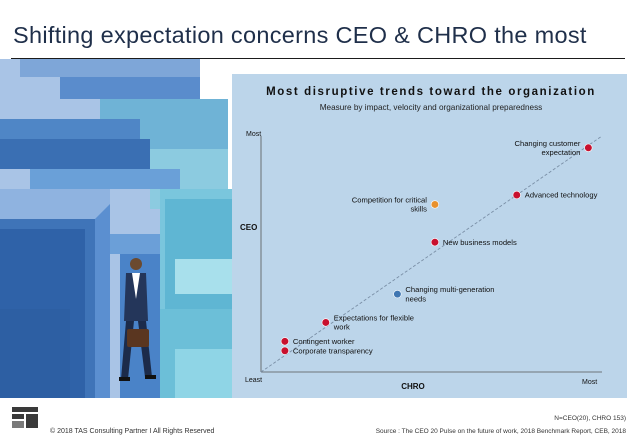  I want to click on point-label-changing-customer-expectation: Changing customer expectation, so click(548, 148).